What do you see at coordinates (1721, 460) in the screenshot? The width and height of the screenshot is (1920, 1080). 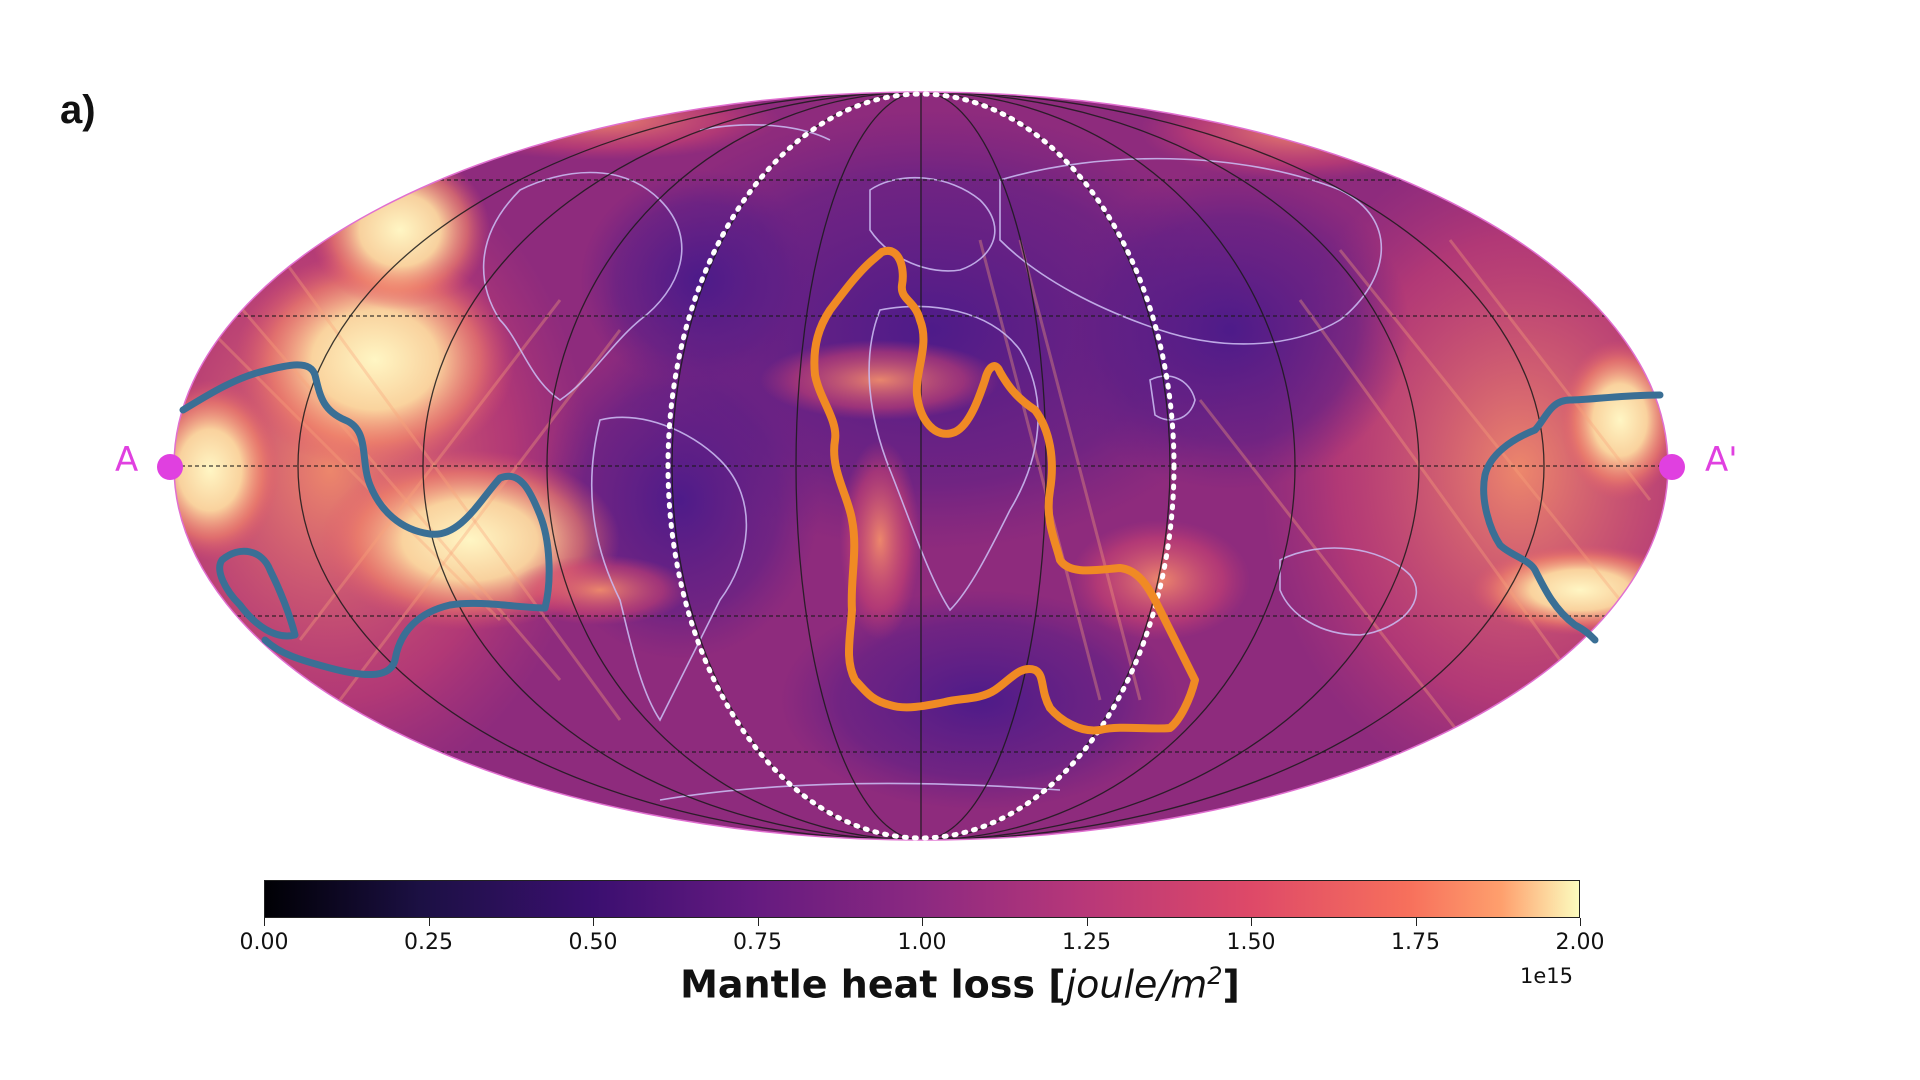 I see `endpoint-a-prime-label: A'` at bounding box center [1721, 460].